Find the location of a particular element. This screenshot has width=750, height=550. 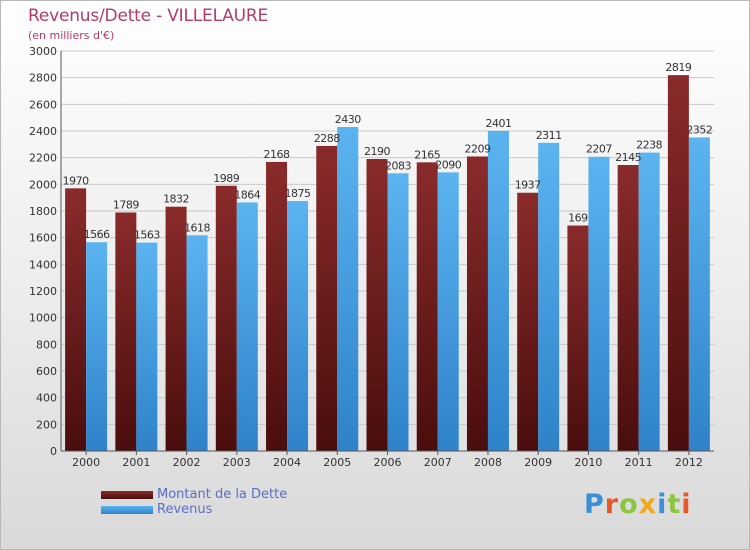

bar-revenus-2003 is located at coordinates (247, 326).